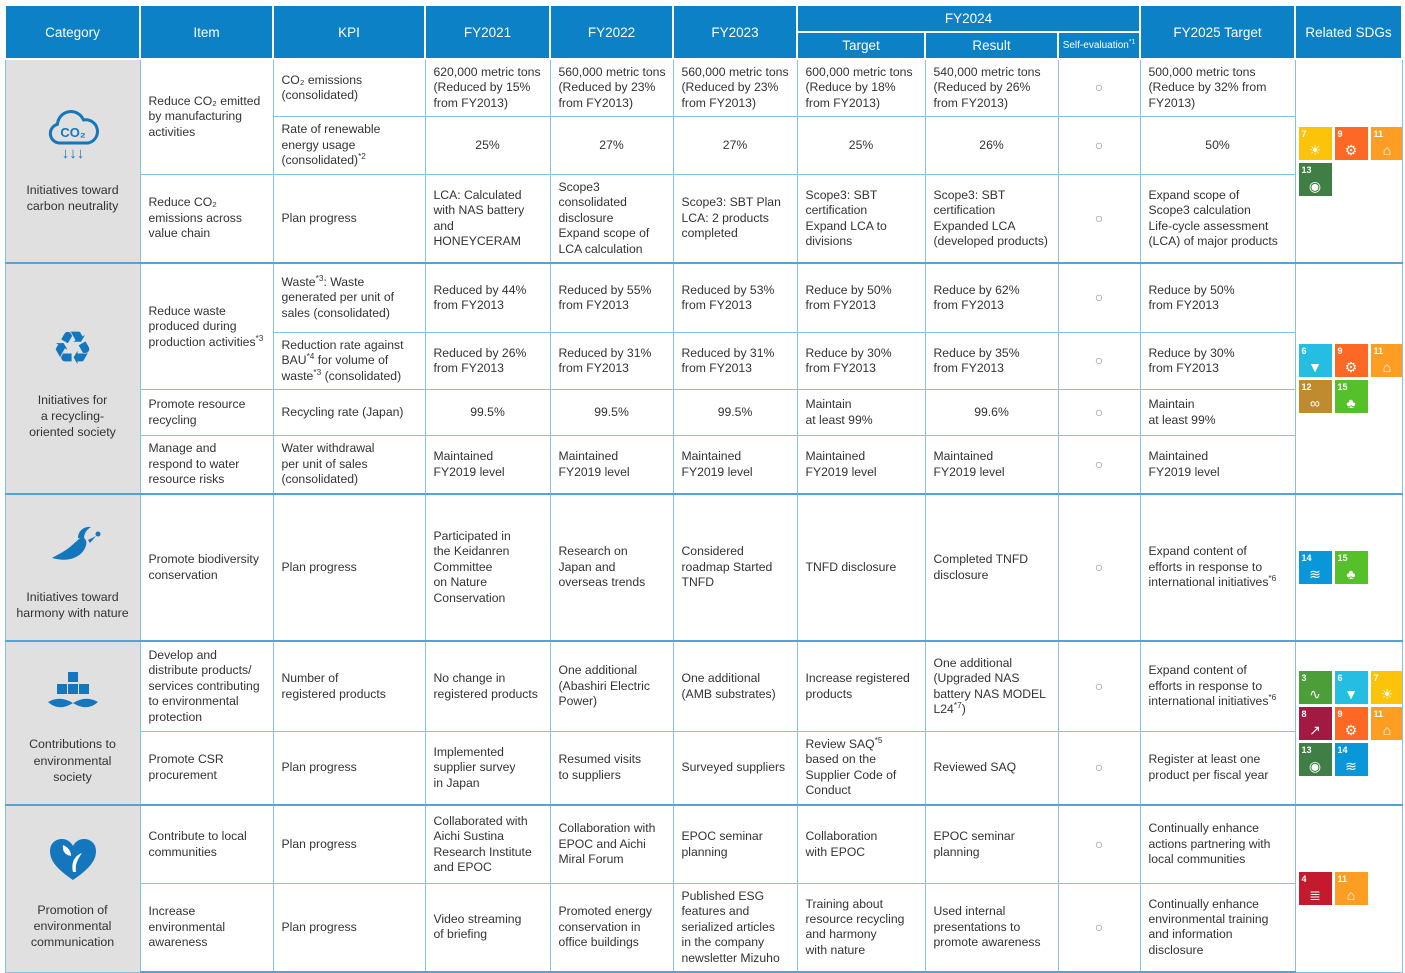 This screenshot has width=1405, height=973. I want to click on heart-leaf-icon, so click(73, 855).